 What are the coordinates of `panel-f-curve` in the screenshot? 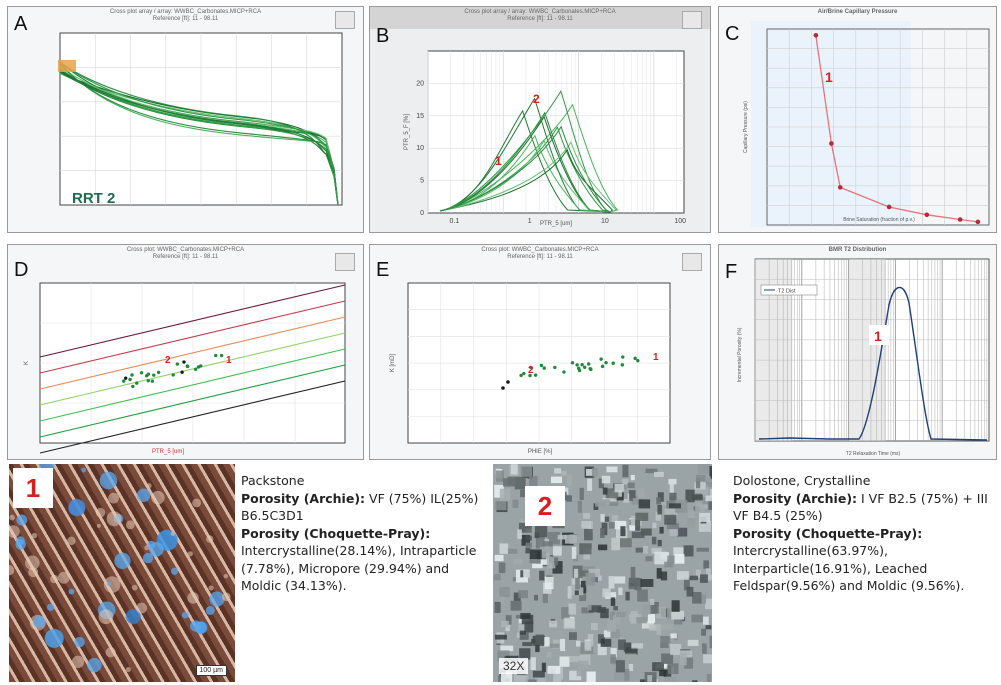 It's located at (873, 363).